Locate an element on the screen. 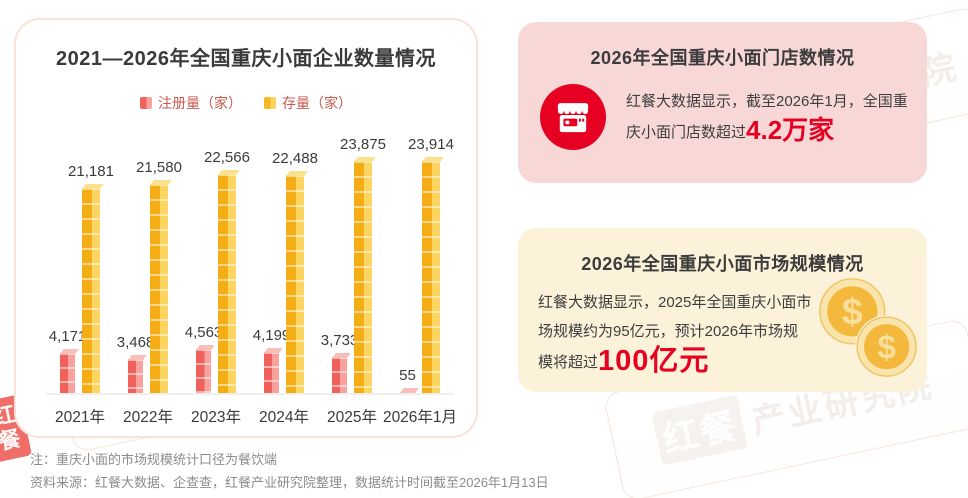 The height and width of the screenshot is (498, 968). value-label-registered-2021年: 4,171 is located at coordinates (67, 336).